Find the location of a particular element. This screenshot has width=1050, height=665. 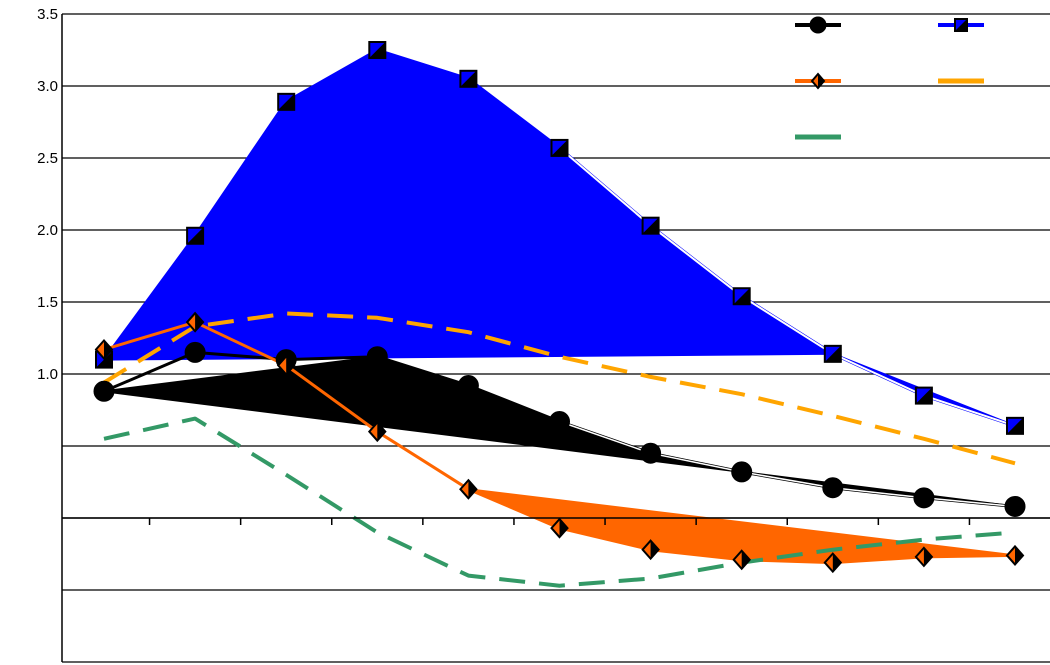

y-tick-label: 1.5 is located at coordinates (47, 302).